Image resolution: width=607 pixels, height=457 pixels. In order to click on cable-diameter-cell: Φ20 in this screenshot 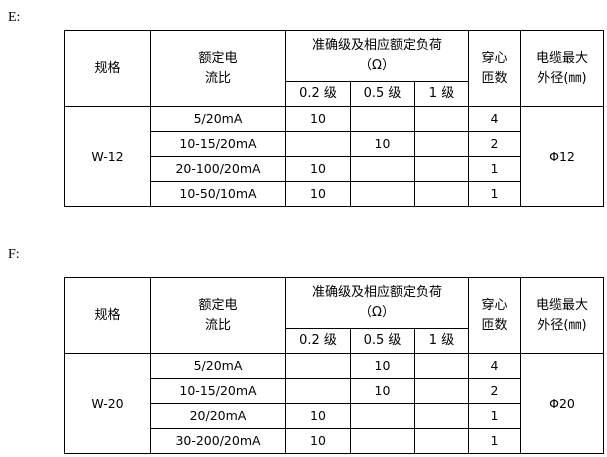, I will do `click(562, 403)`.